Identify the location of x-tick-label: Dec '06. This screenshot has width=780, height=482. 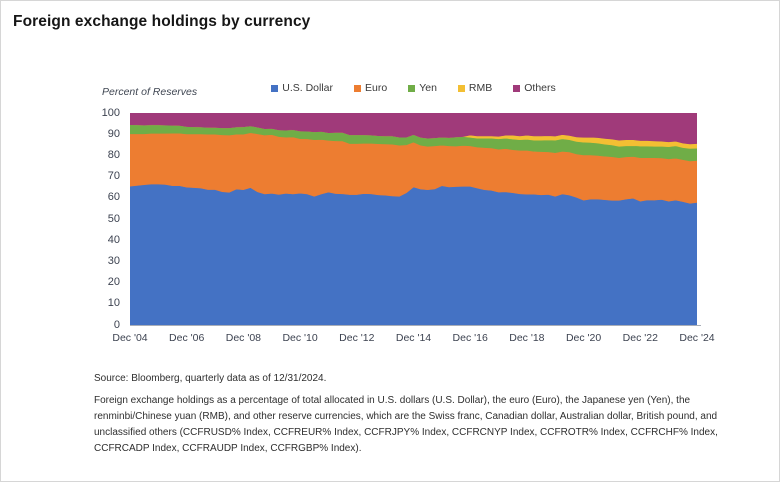
(187, 338).